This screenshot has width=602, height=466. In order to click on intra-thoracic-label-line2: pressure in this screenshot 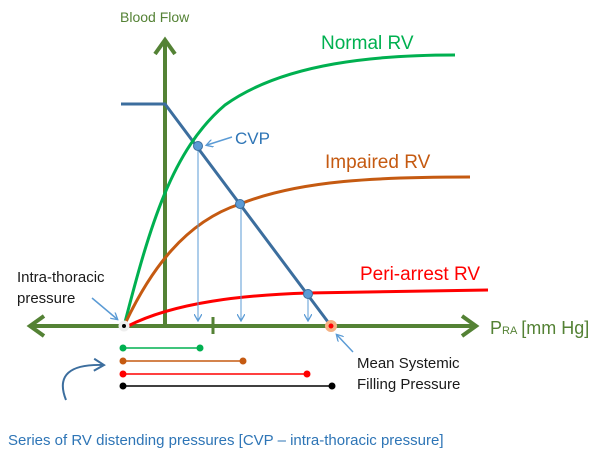, I will do `click(46, 298)`.